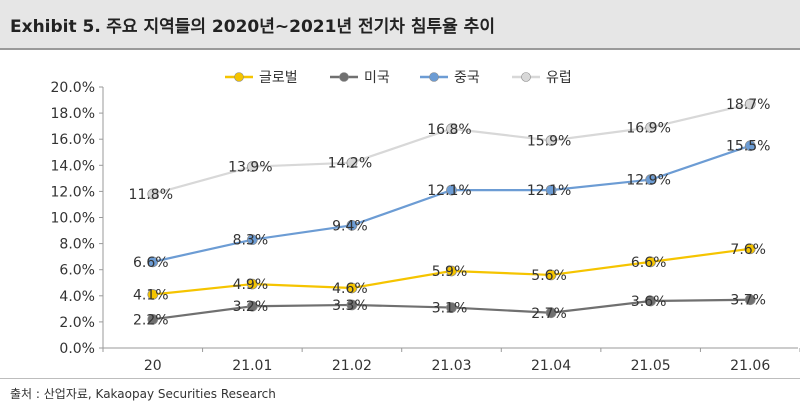 The image size is (800, 409). What do you see at coordinates (77, 271) in the screenshot?
I see `y-tick-label: 6.0%` at bounding box center [77, 271].